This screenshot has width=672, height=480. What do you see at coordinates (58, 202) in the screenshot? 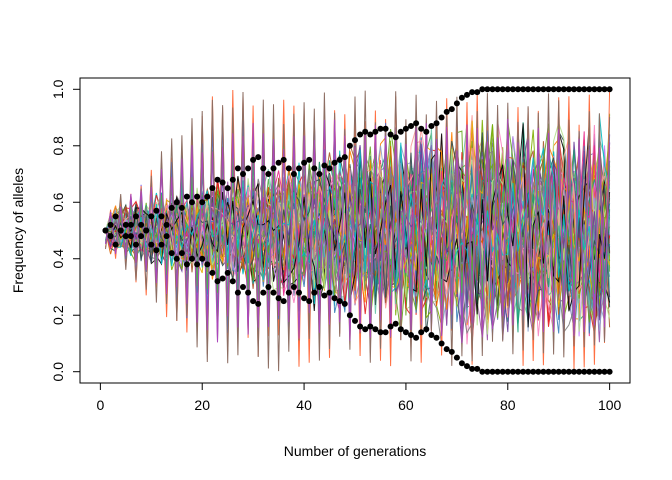
I see `y-tick-label: 0.6` at bounding box center [58, 202].